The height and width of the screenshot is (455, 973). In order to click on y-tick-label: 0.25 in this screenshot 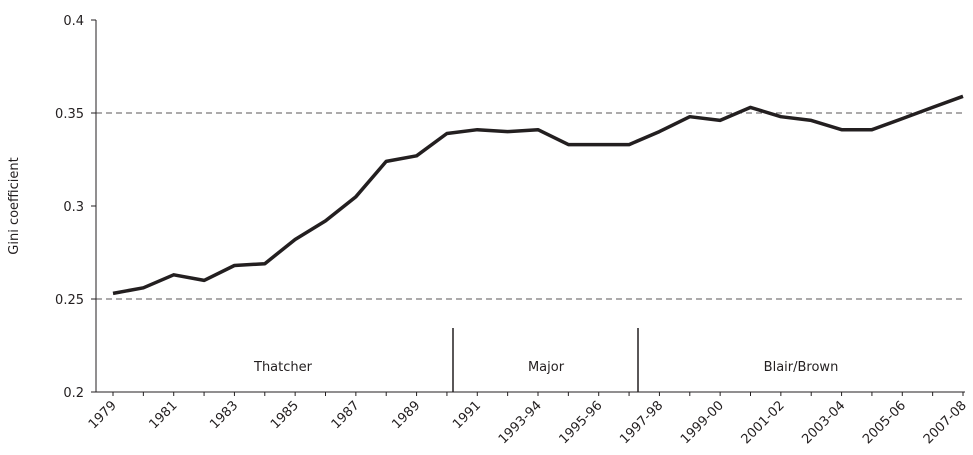, I will do `click(69, 300)`.